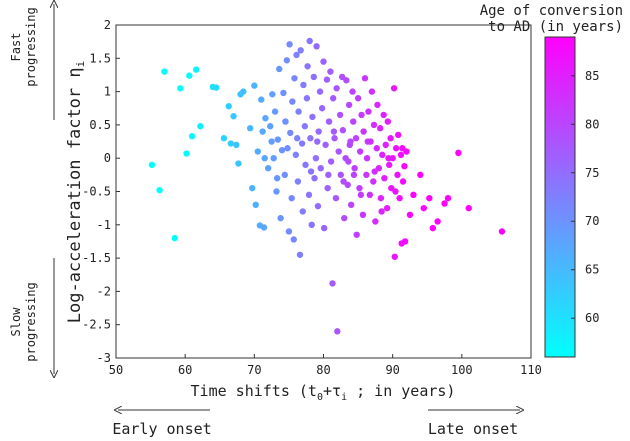 The image size is (630, 441). I want to click on svg-text: Slow, so click(16, 322).